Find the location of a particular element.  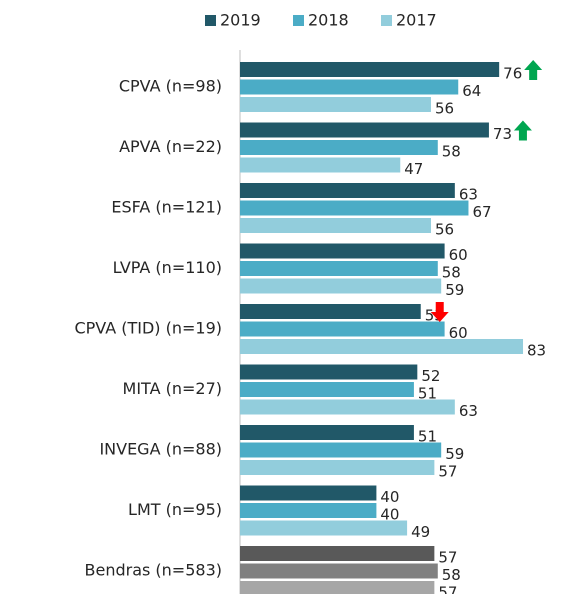

value-label: 67 is located at coordinates (481, 212).